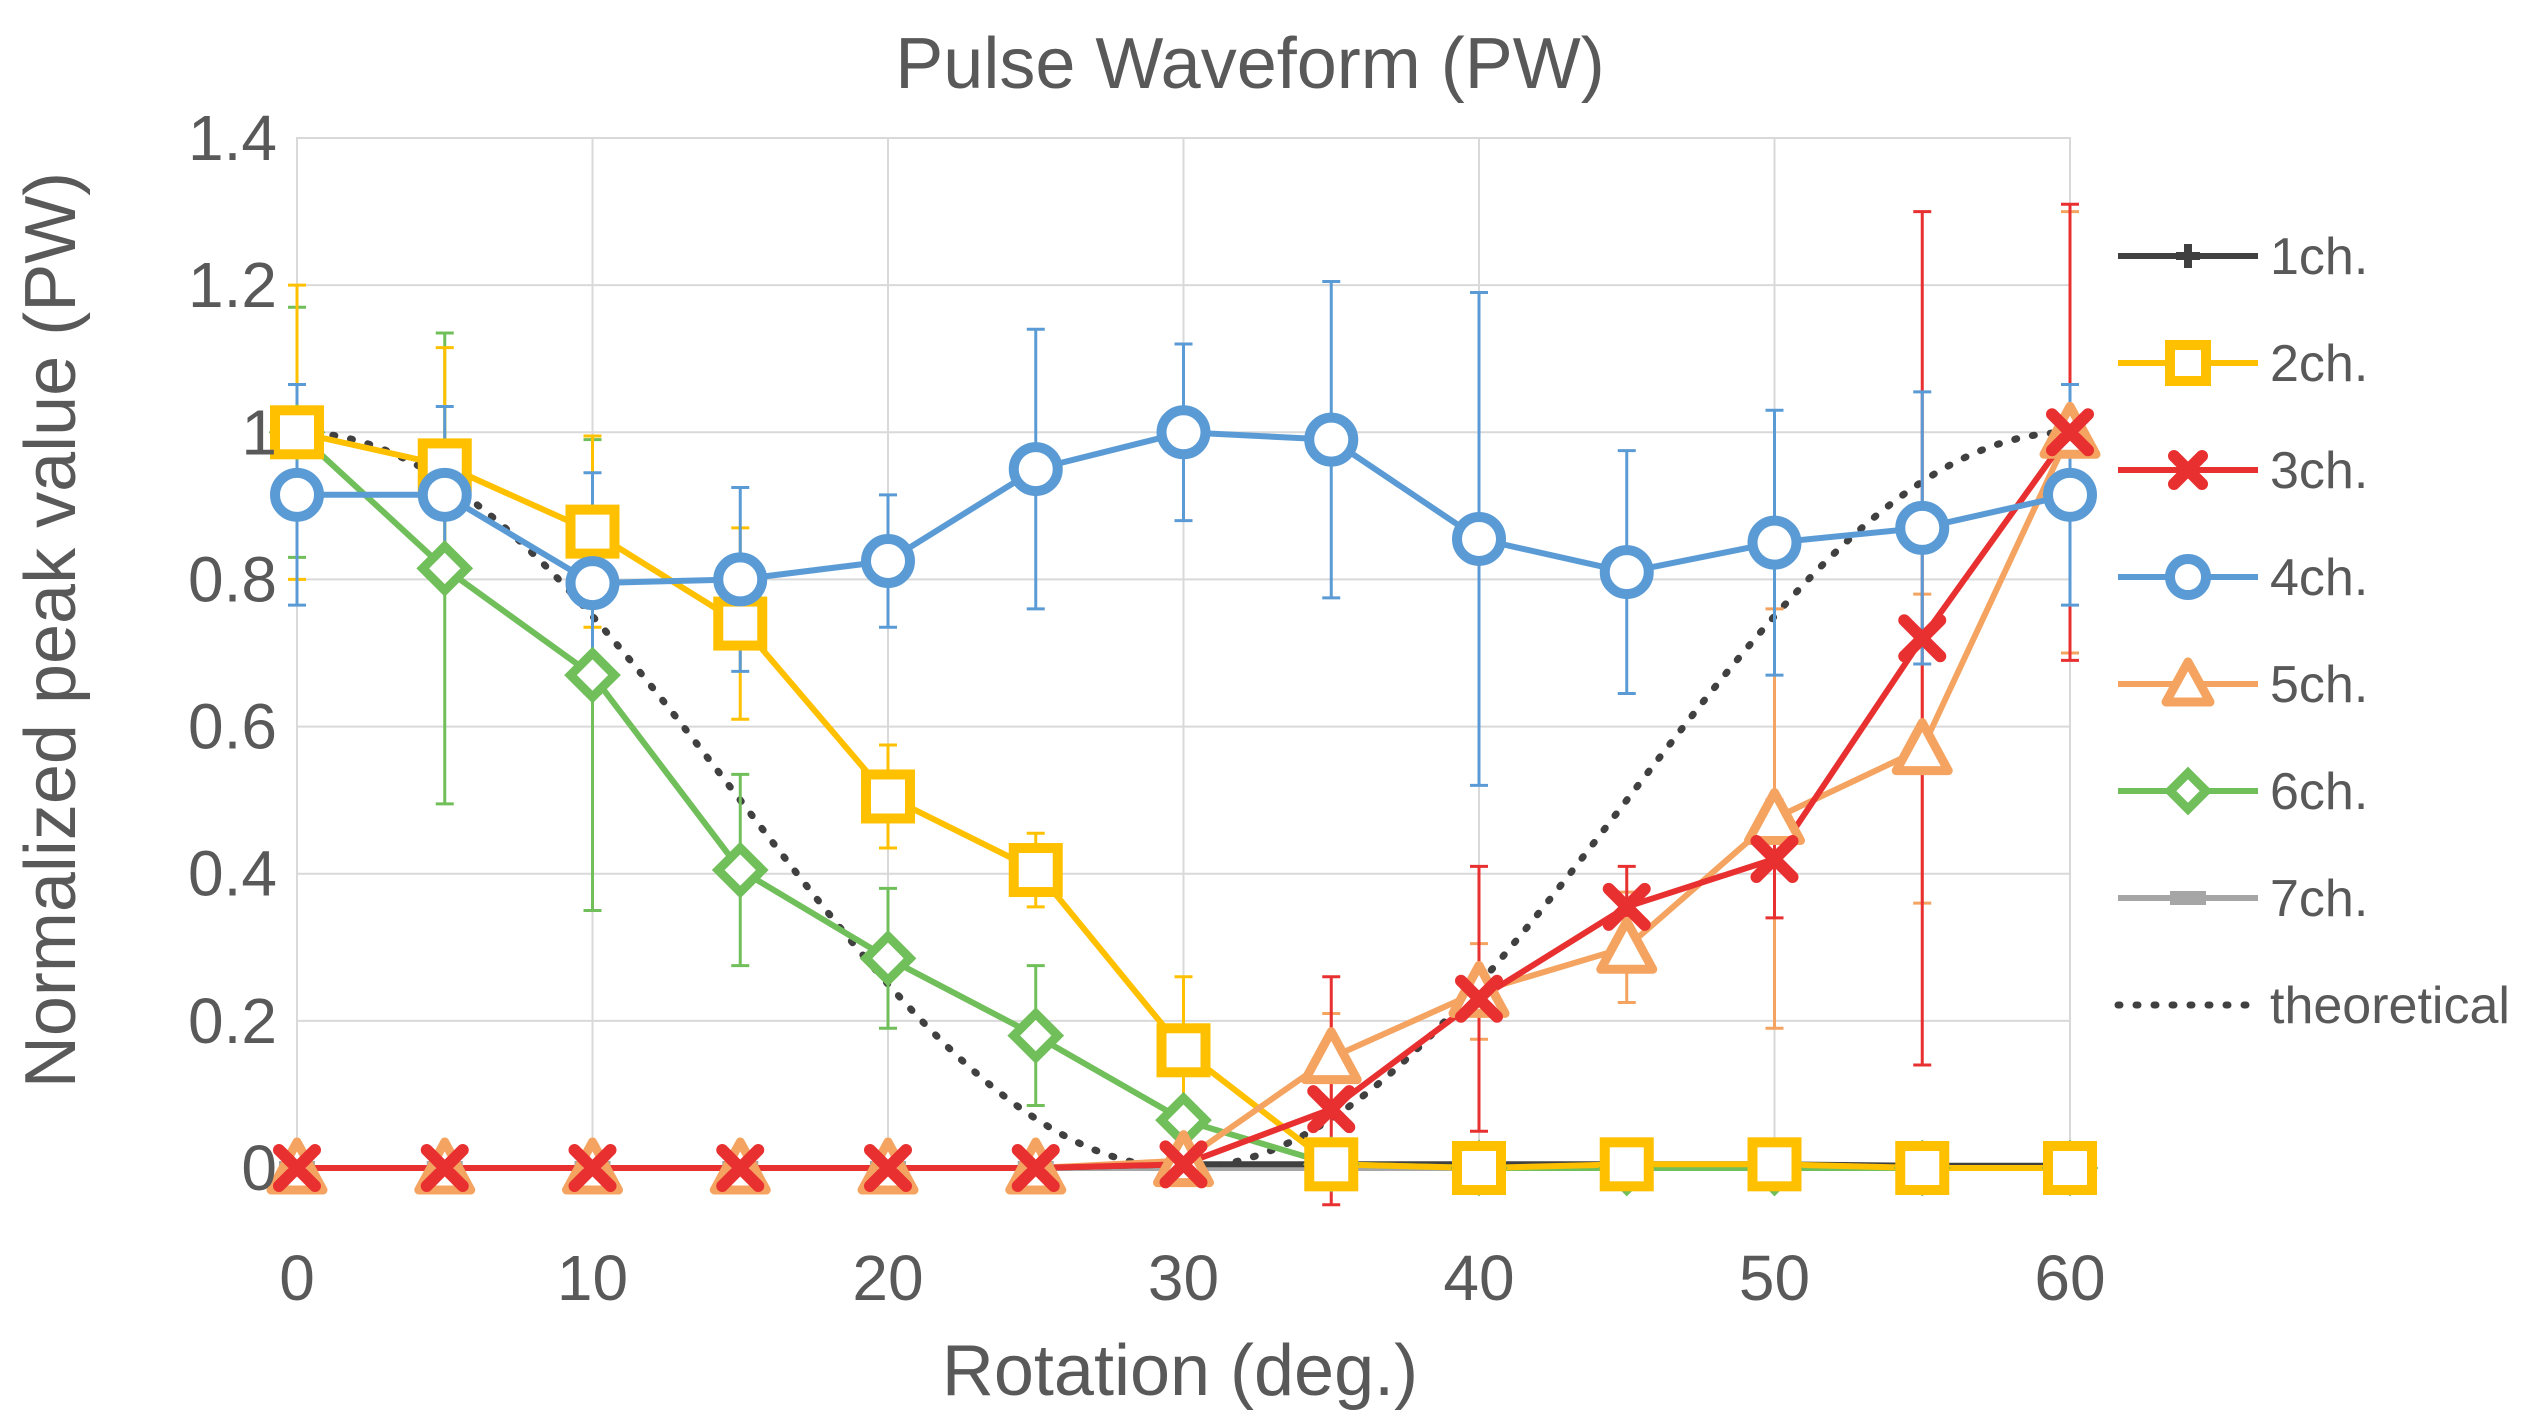 The width and height of the screenshot is (2540, 1428). I want to click on legend-item-7ch: 7ch., so click(2243, 899).